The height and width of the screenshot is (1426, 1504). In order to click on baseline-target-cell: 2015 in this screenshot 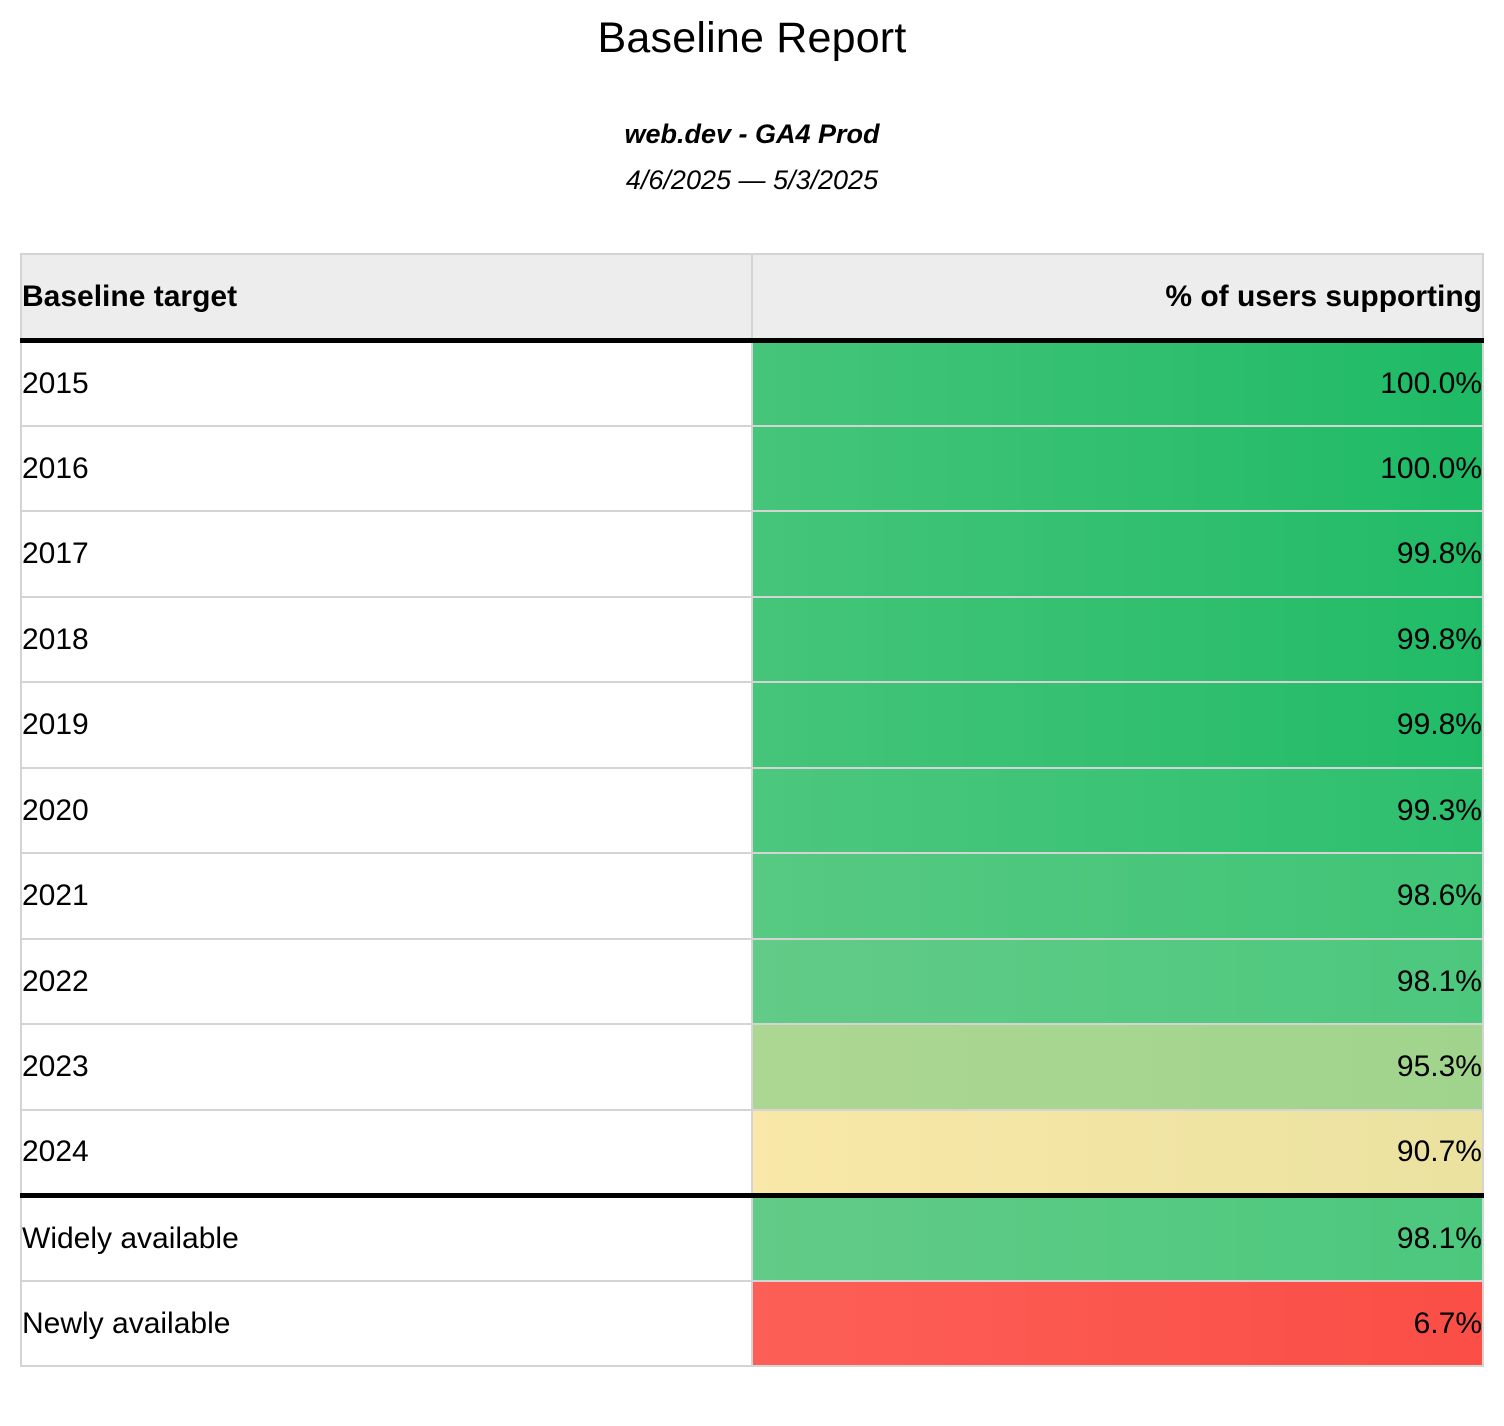, I will do `click(386, 383)`.